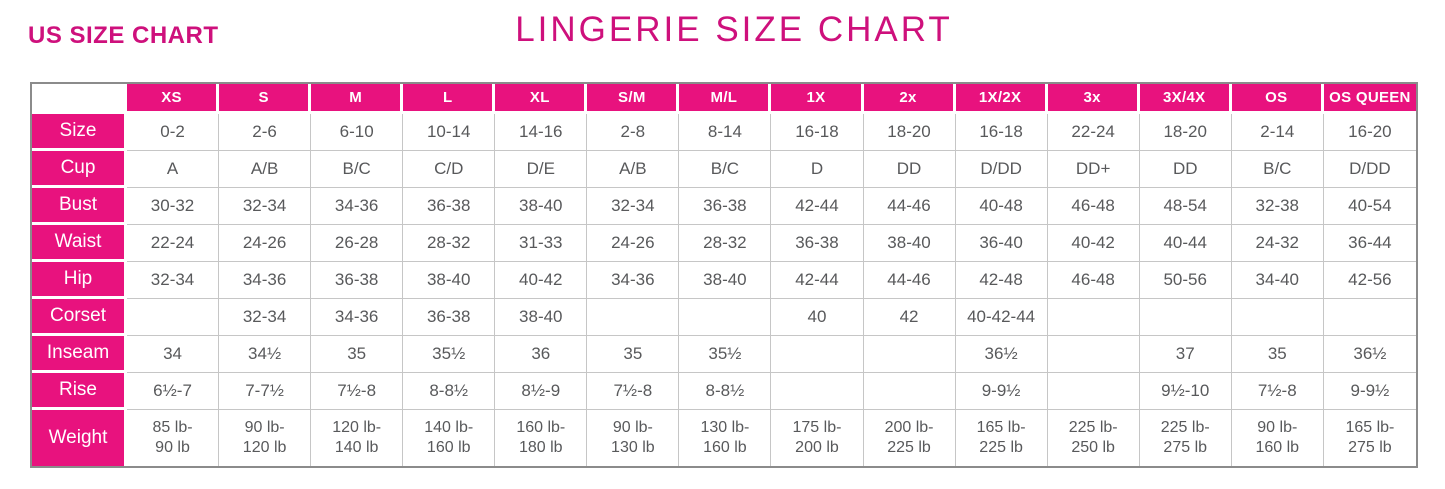 Image resolution: width=1445 pixels, height=489 pixels. Describe the element at coordinates (1369, 391) in the screenshot. I see `data-cell: 9-9½` at that location.